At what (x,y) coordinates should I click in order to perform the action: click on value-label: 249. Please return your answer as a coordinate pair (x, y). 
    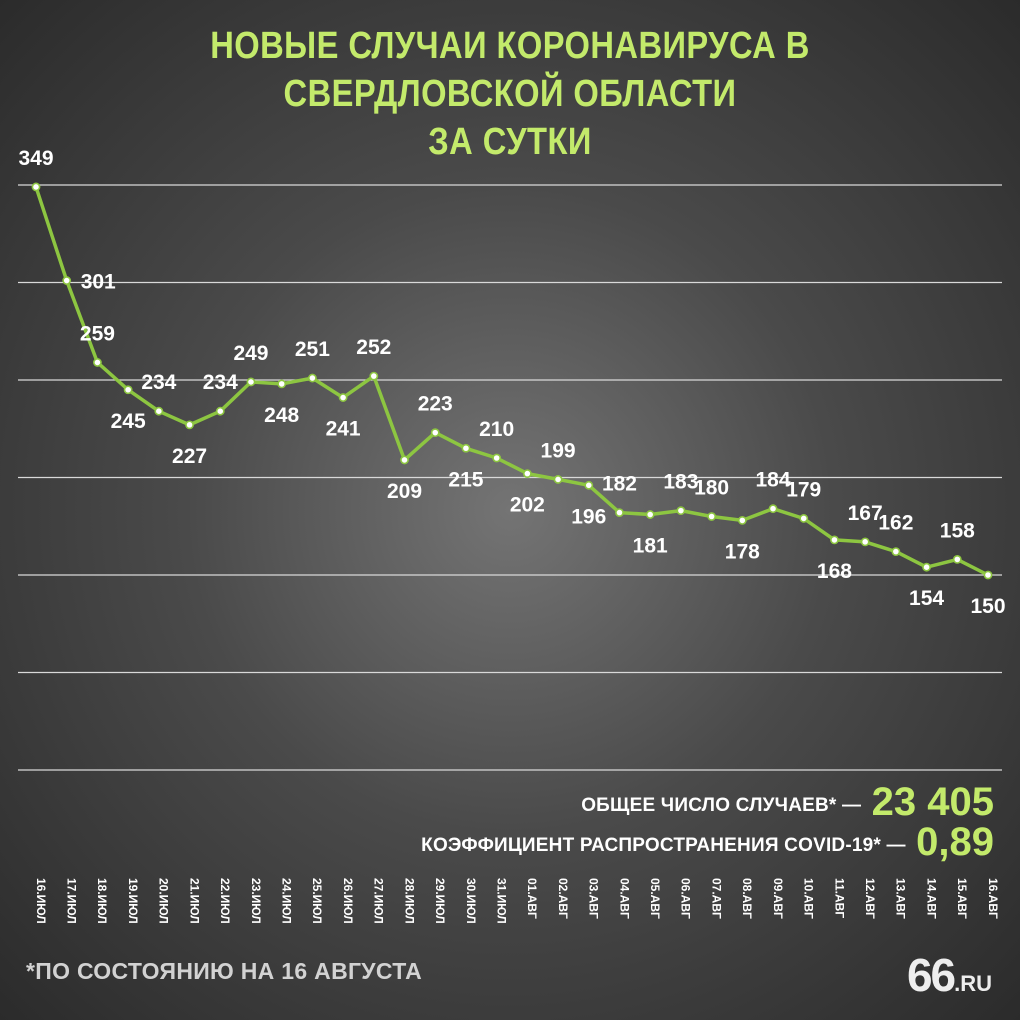
    Looking at the image, I should click on (250, 353).